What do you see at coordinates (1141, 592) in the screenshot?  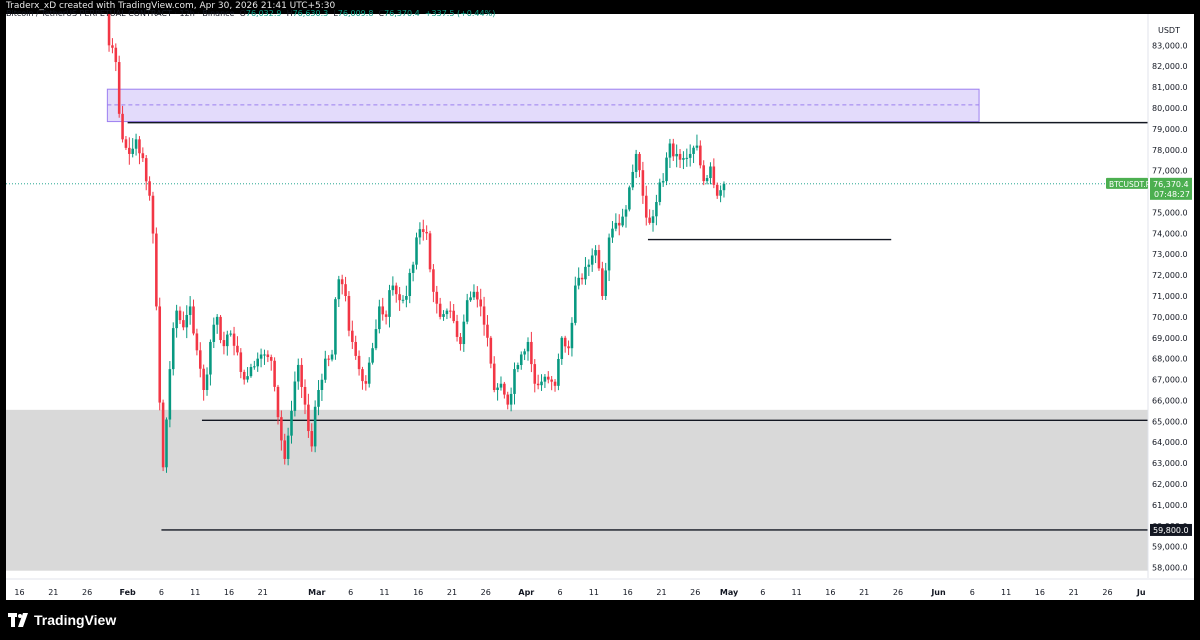 I see `time-tick-label: Ju` at bounding box center [1141, 592].